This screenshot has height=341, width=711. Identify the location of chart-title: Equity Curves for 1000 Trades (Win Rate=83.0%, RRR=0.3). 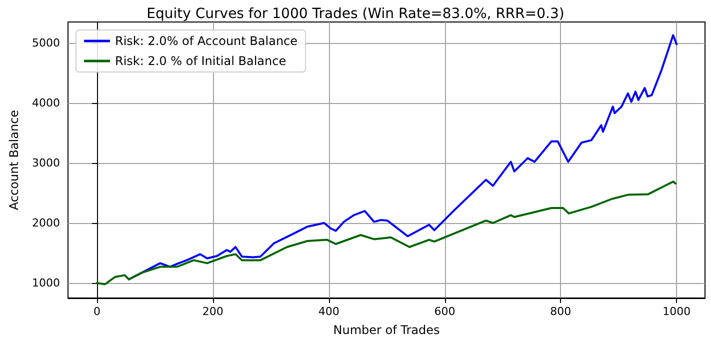
(355, 14).